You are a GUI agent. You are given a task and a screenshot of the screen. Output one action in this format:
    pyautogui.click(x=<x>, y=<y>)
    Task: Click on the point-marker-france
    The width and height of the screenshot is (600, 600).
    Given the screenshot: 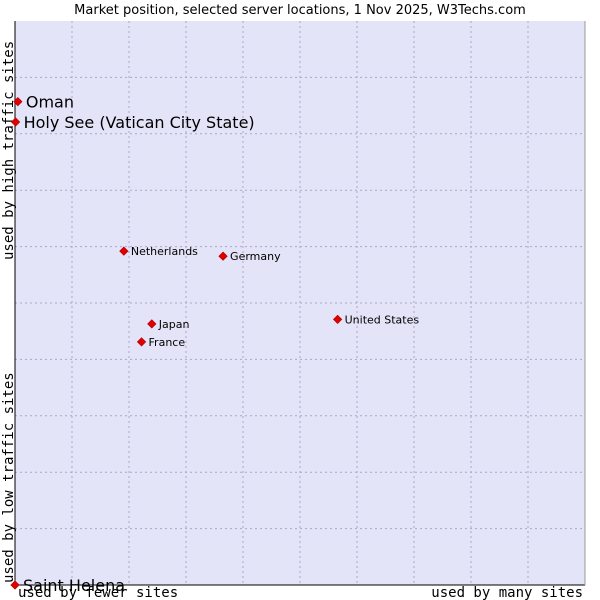 What is the action you would take?
    pyautogui.click(x=141, y=342)
    